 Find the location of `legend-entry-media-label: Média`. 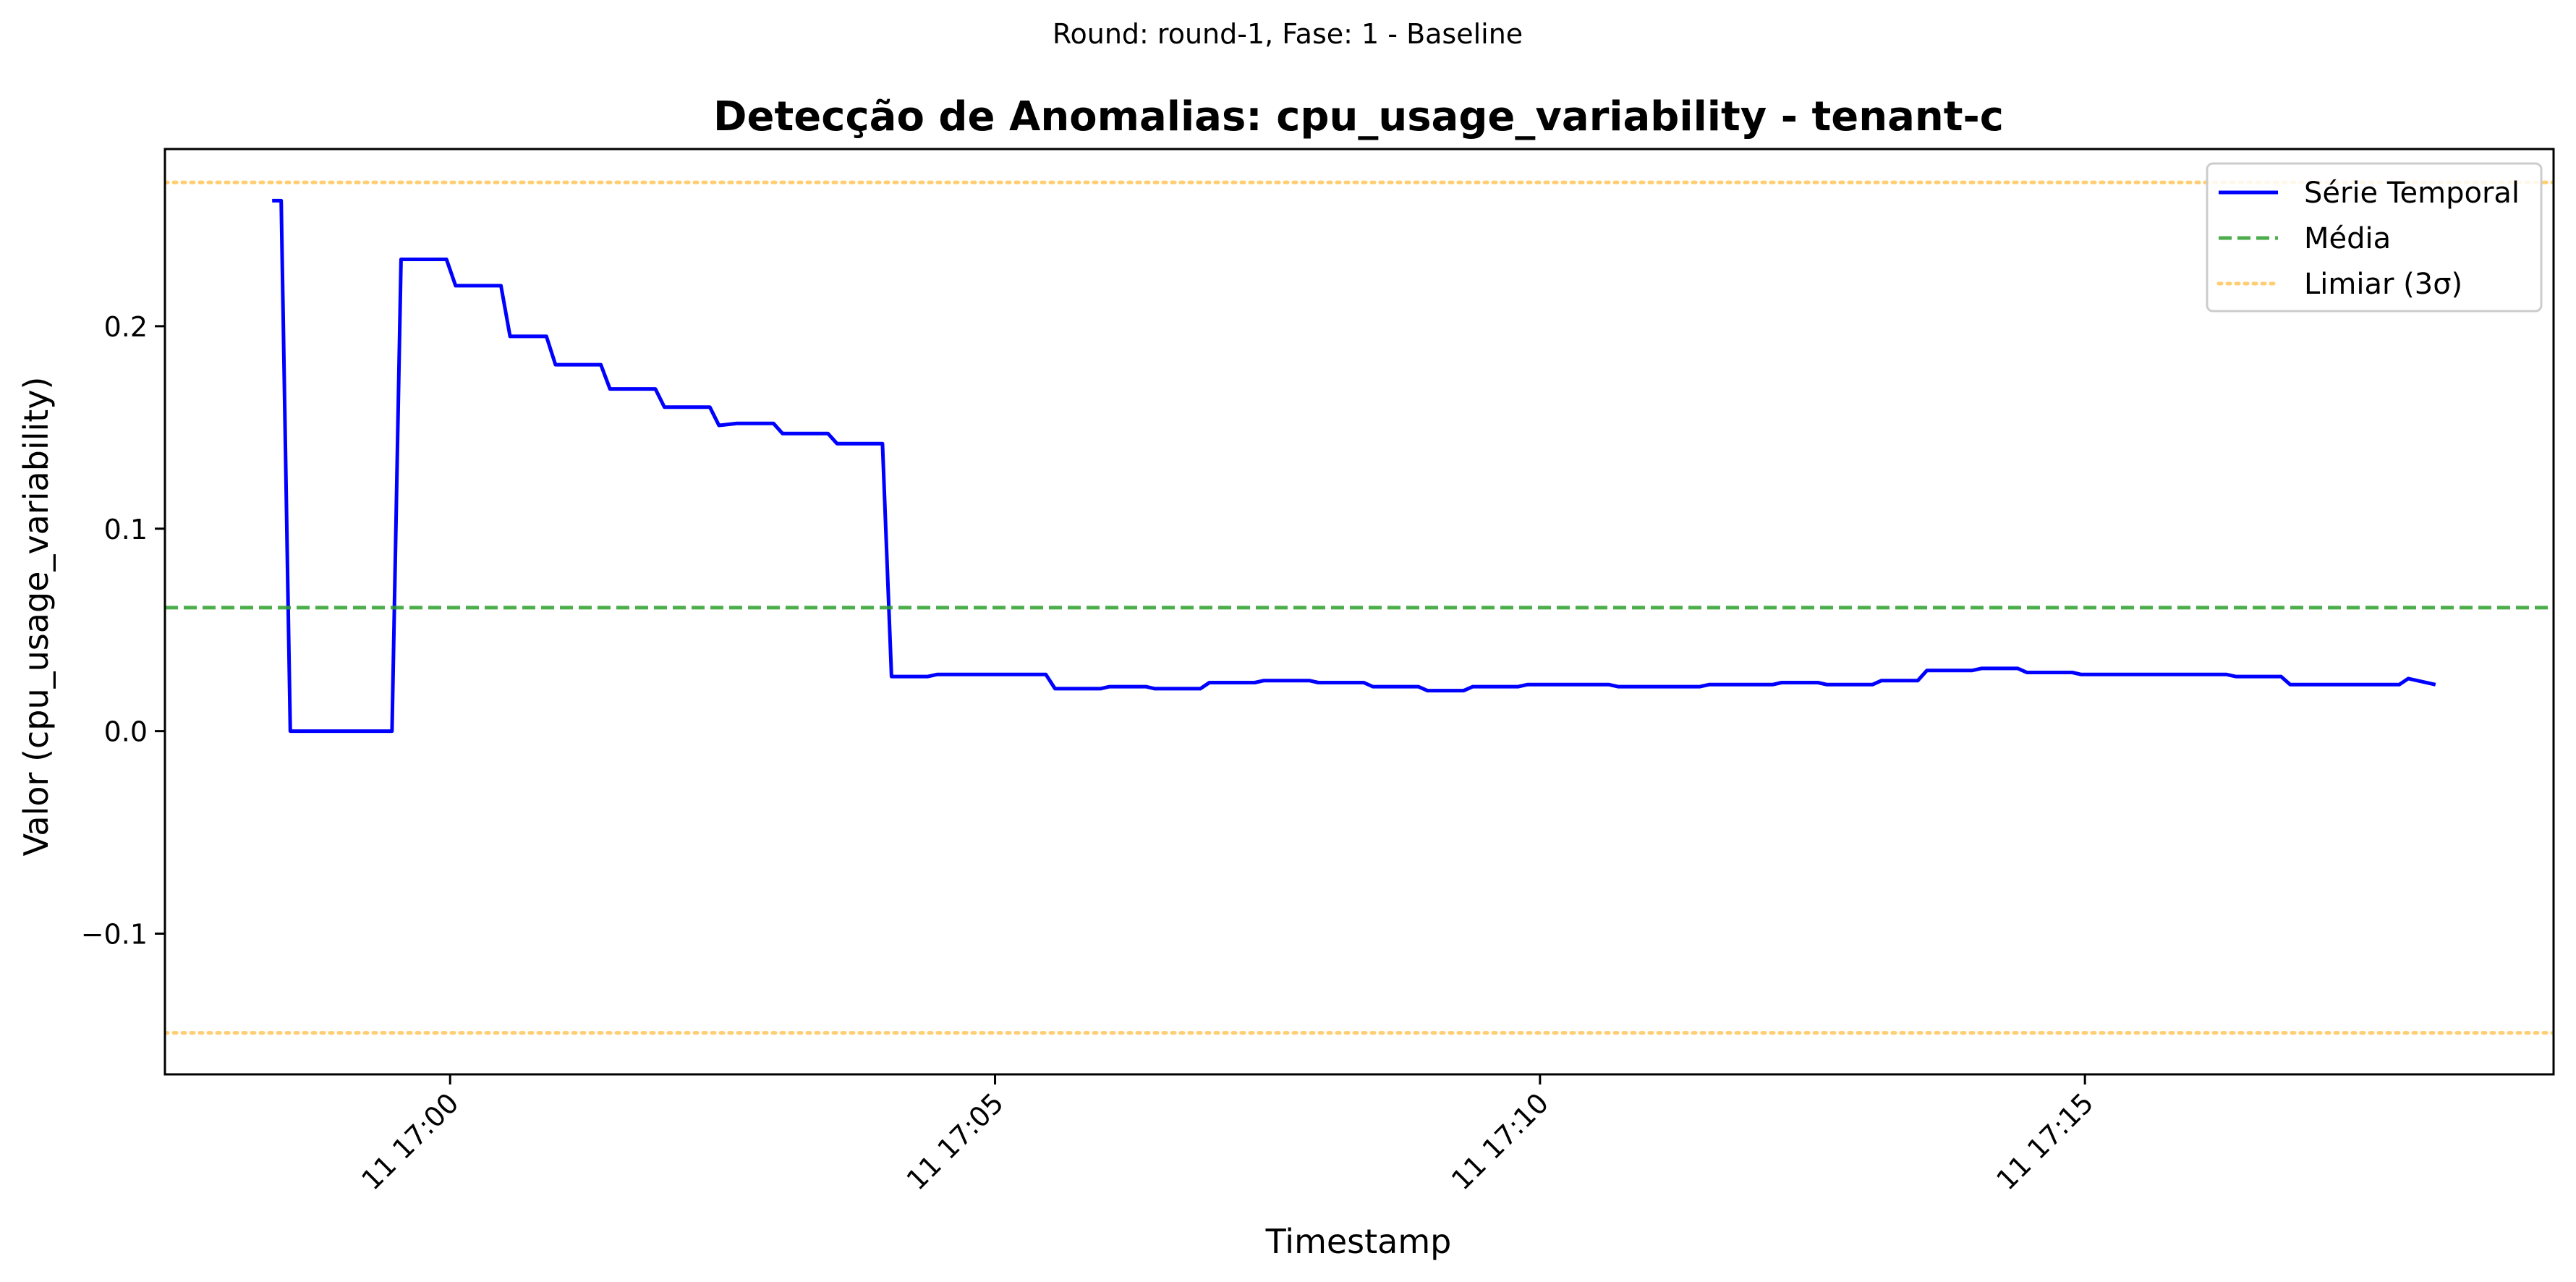

legend-entry-media-label: Média is located at coordinates (2347, 238).